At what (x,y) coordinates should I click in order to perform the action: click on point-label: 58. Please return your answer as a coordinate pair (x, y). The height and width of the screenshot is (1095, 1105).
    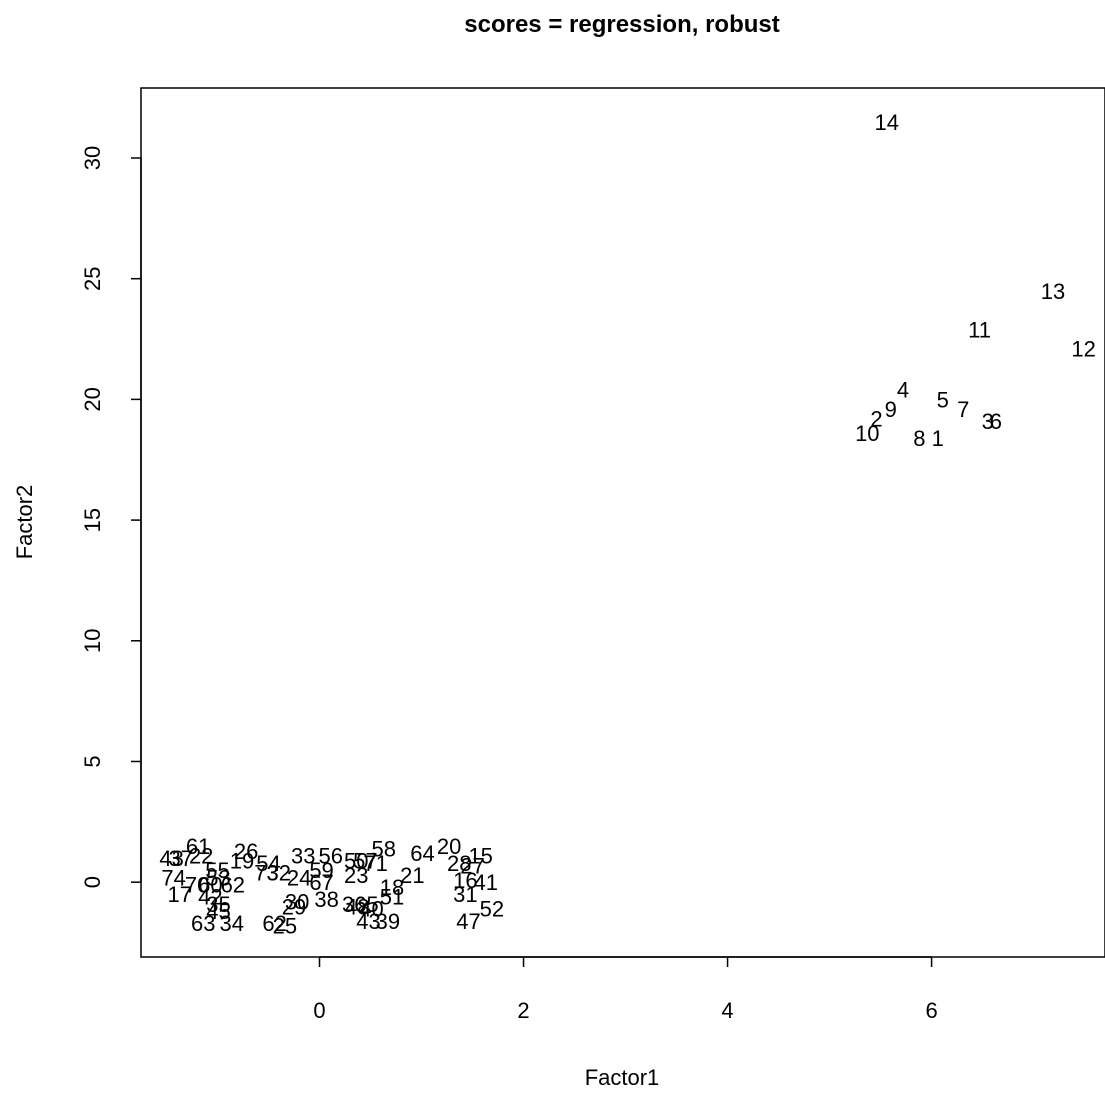
    Looking at the image, I should click on (384, 848).